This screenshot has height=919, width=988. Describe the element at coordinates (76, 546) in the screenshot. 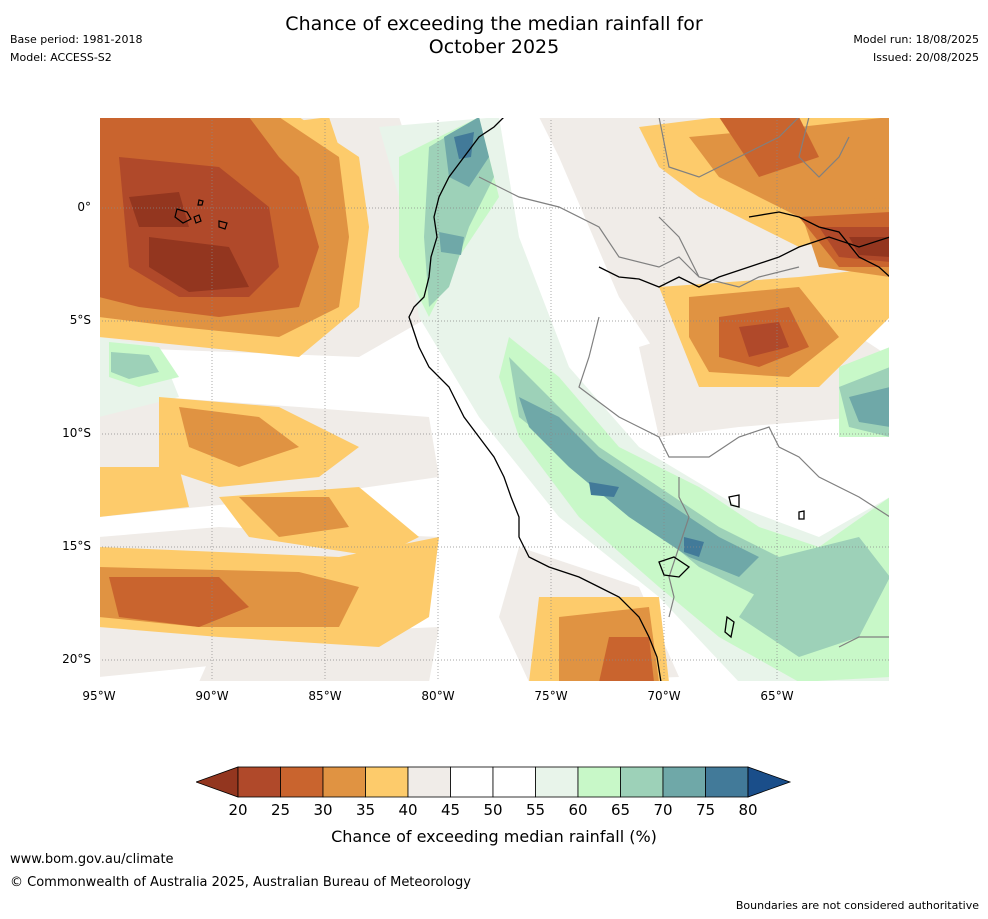

I see `lat-label-15s: 15°S` at that location.